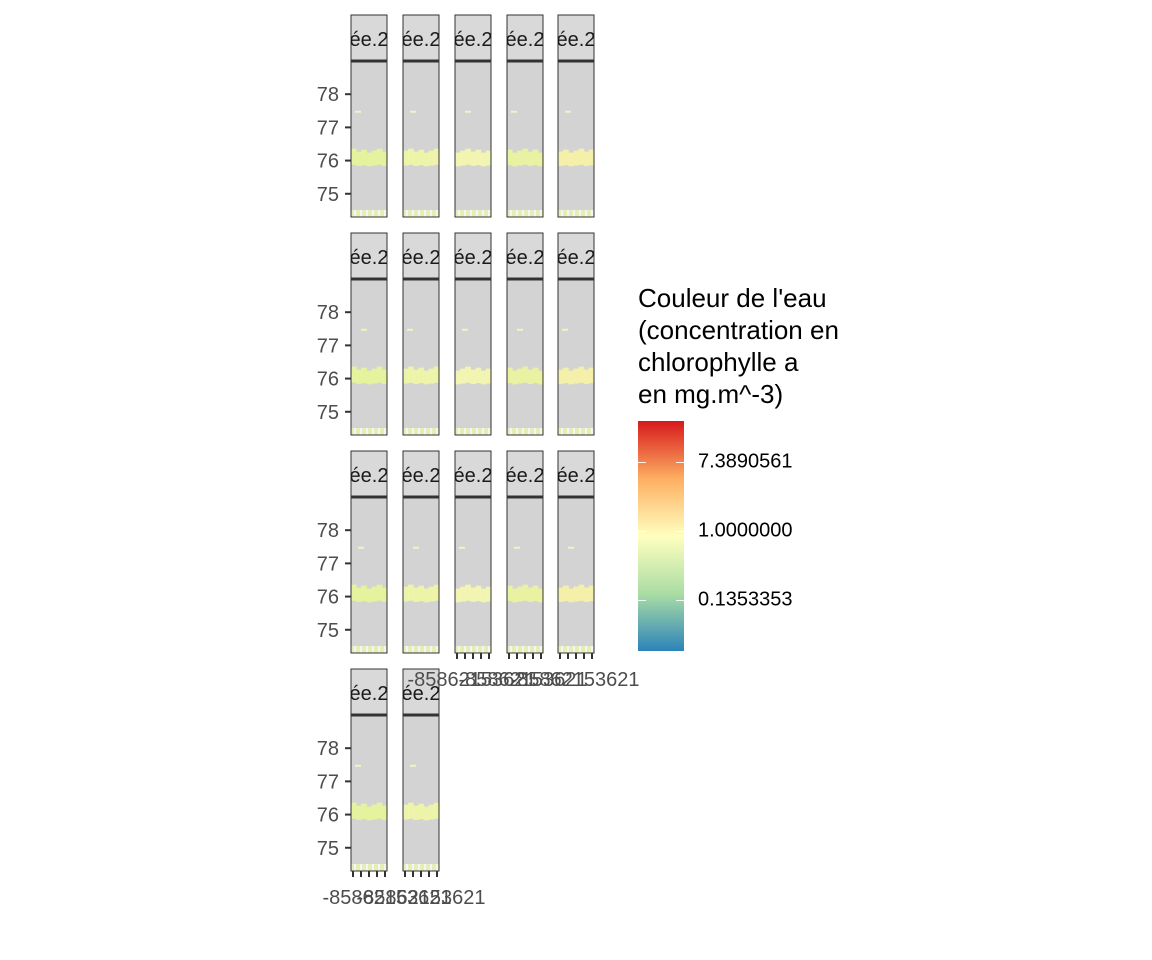 The width and height of the screenshot is (1152, 960). Describe the element at coordinates (328, 128) in the screenshot. I see `y-tick-label: 77` at that location.